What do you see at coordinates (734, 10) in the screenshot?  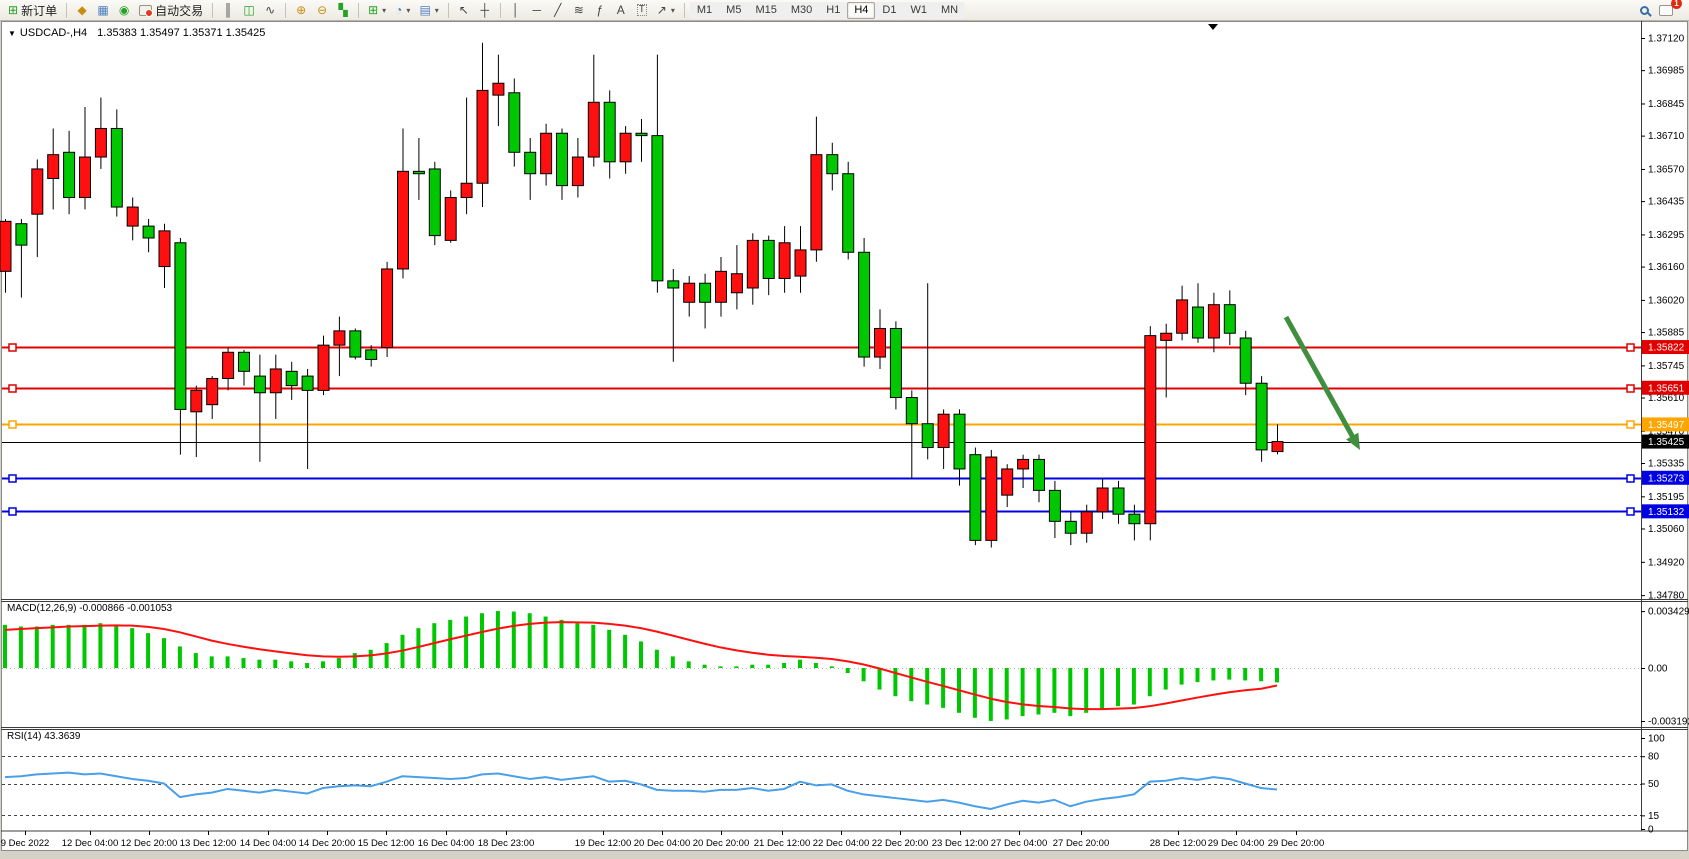 I see `timeframe-button-M5: M5` at bounding box center [734, 10].